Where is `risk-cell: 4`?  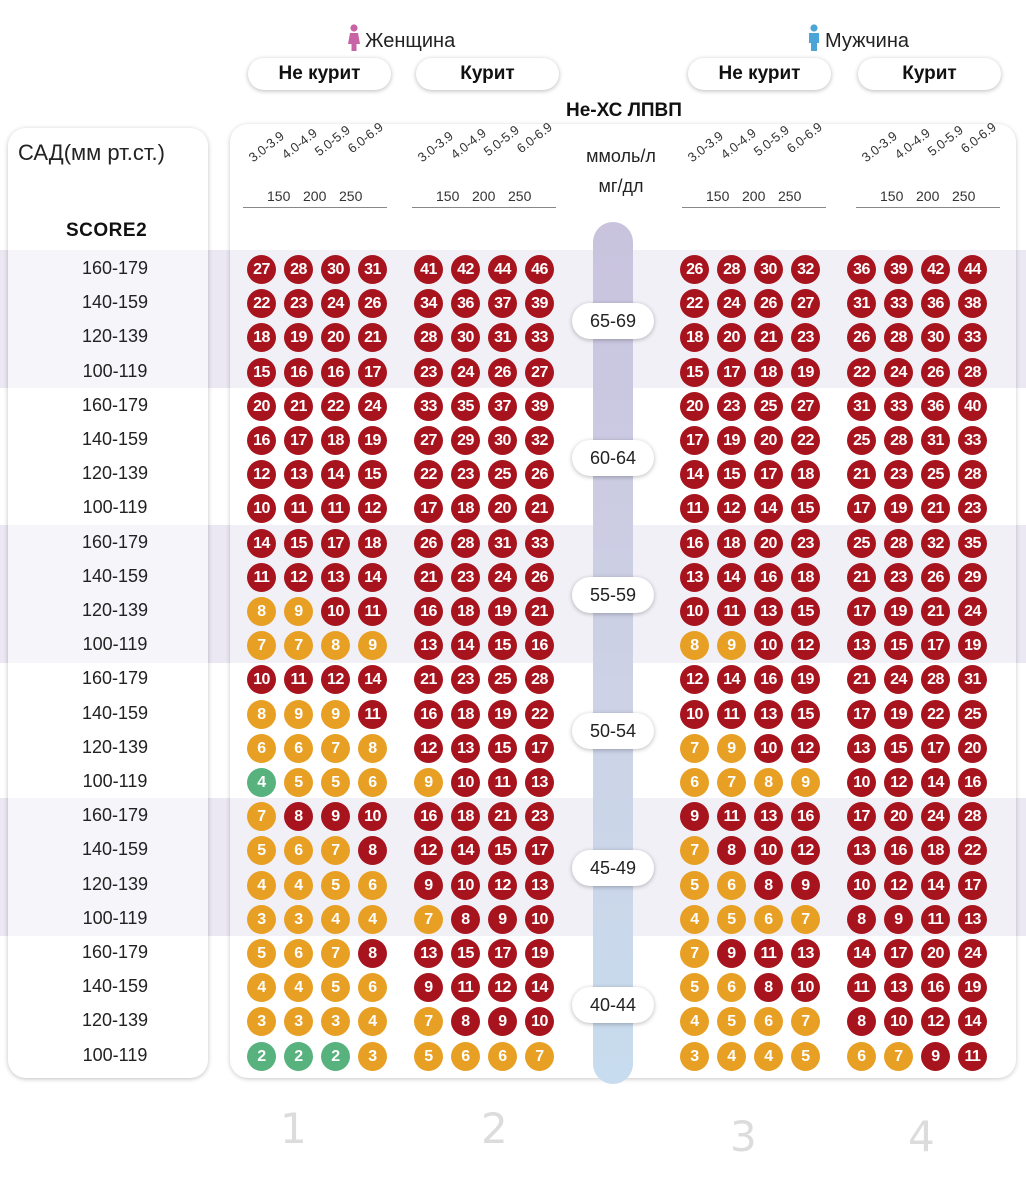 risk-cell: 4 is located at coordinates (694, 1022).